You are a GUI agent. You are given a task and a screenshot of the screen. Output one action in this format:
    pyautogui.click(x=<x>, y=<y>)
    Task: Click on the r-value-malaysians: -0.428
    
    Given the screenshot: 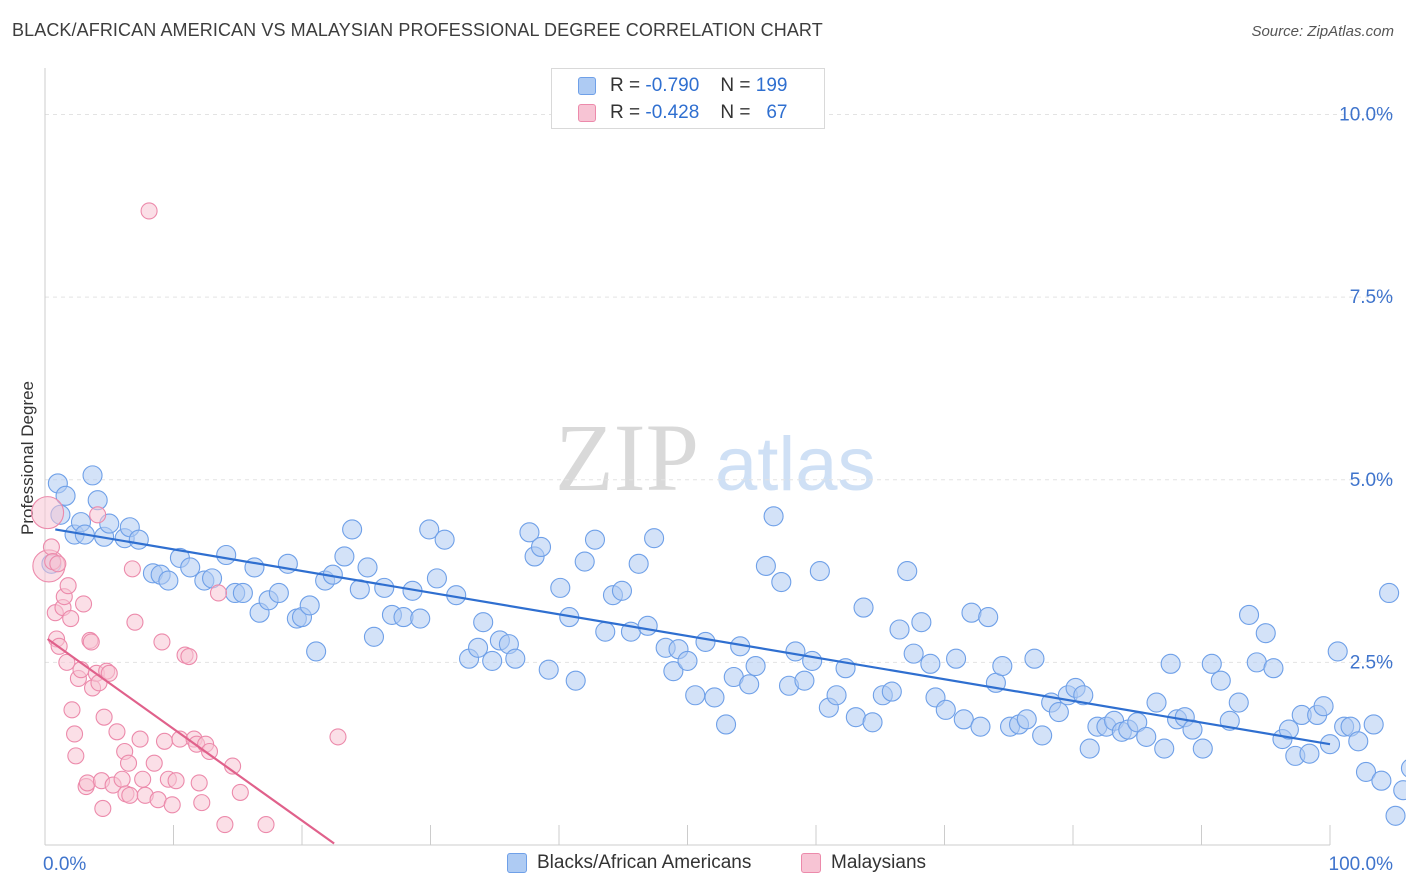 What is the action you would take?
    pyautogui.click(x=672, y=112)
    